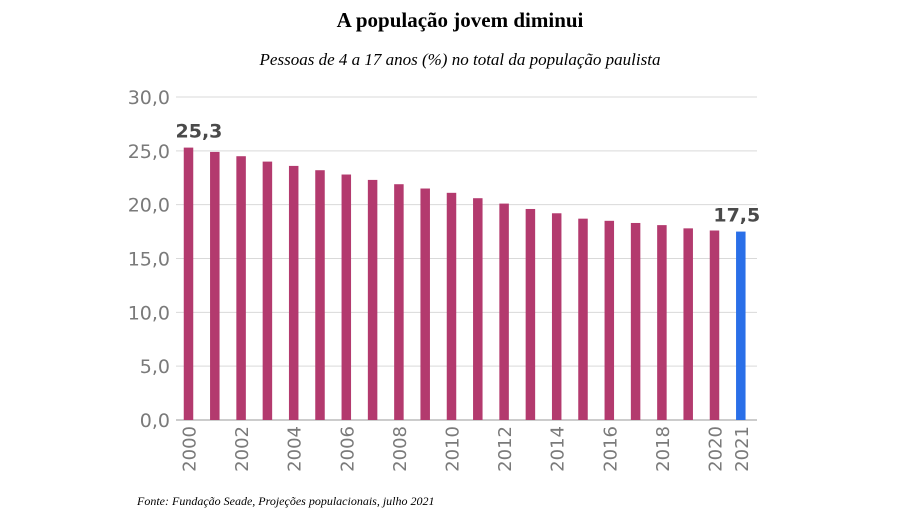  Describe the element at coordinates (155, 421) in the screenshot. I see `y-tick-label: 0,0` at that location.